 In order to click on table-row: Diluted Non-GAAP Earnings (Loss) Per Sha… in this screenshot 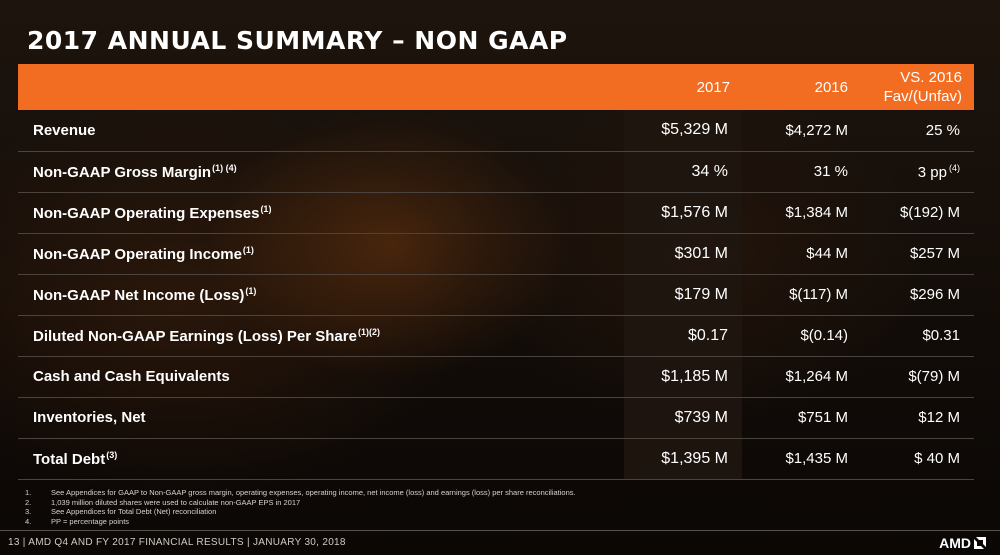, I will do `click(496, 335)`.